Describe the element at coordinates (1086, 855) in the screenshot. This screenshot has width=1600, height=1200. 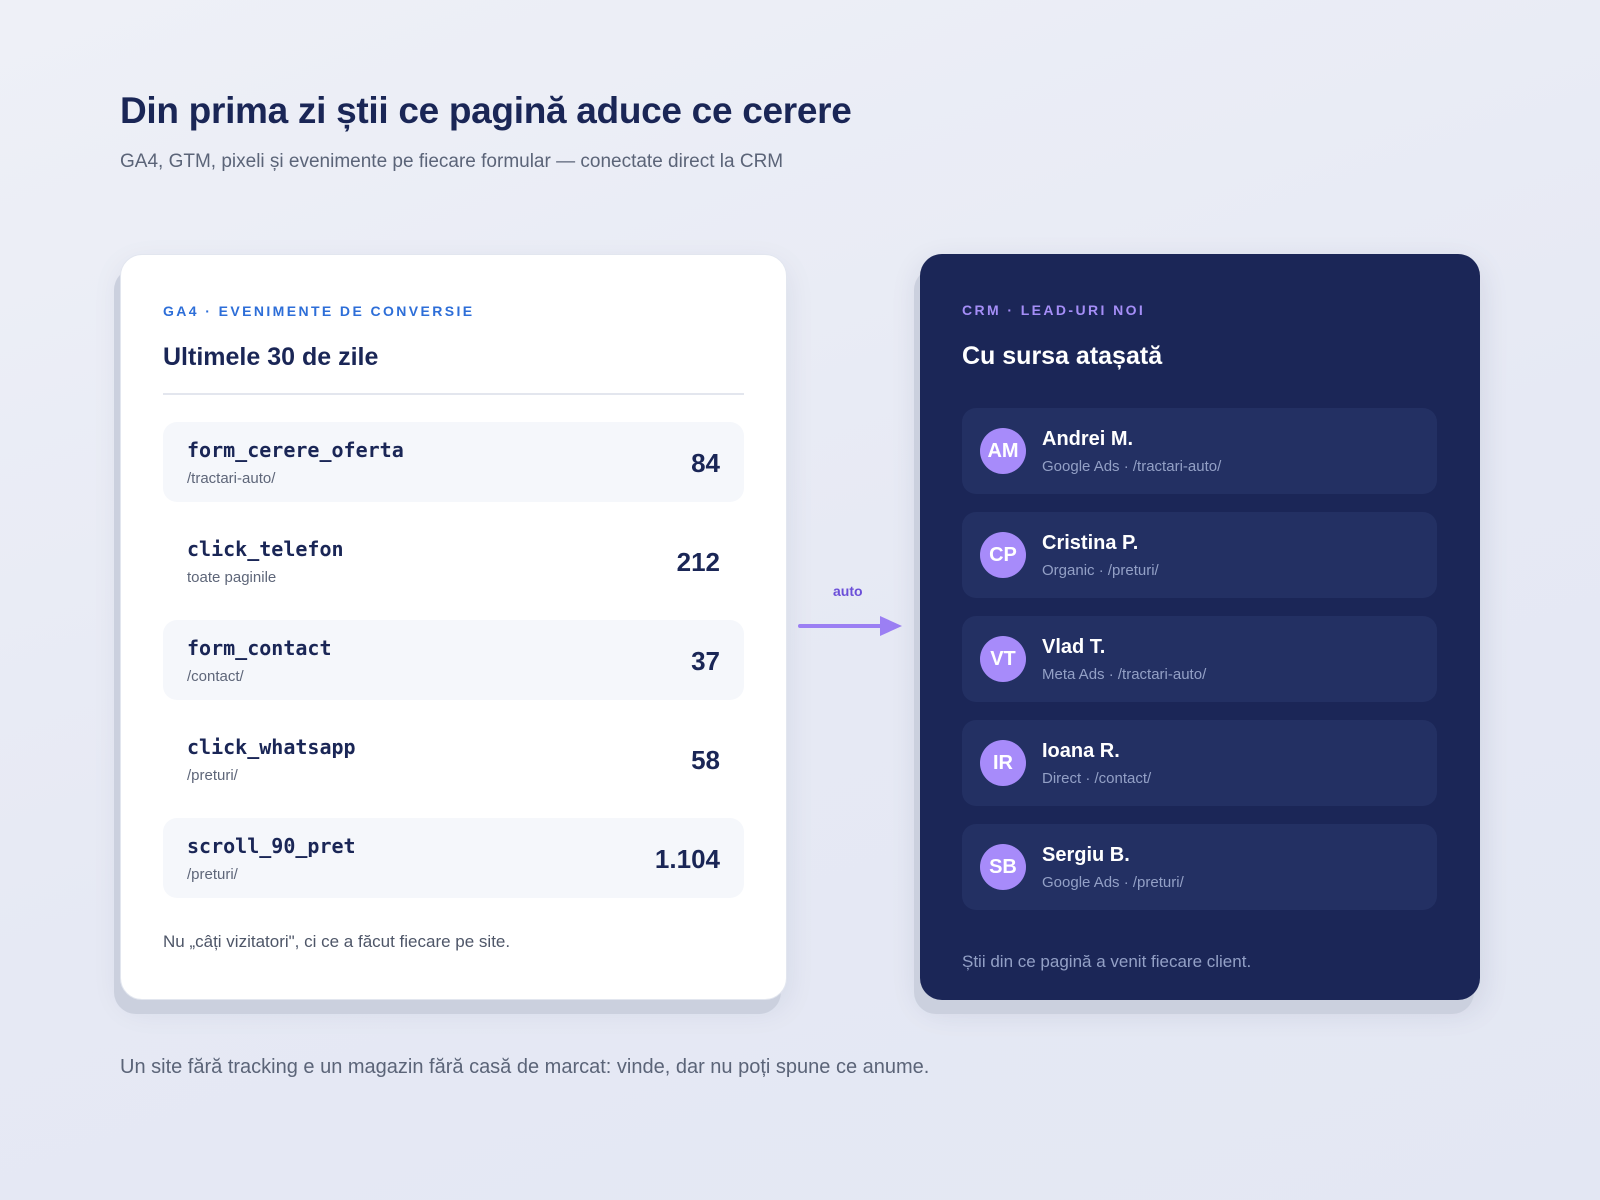
I see `lead-name: Sergiu B.` at that location.